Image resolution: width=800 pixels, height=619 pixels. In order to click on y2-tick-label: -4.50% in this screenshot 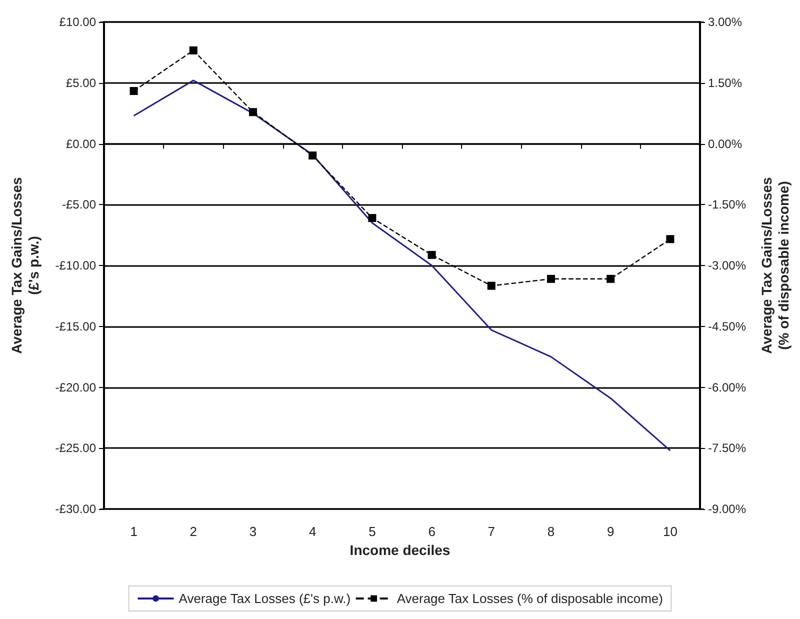, I will do `click(727, 326)`.